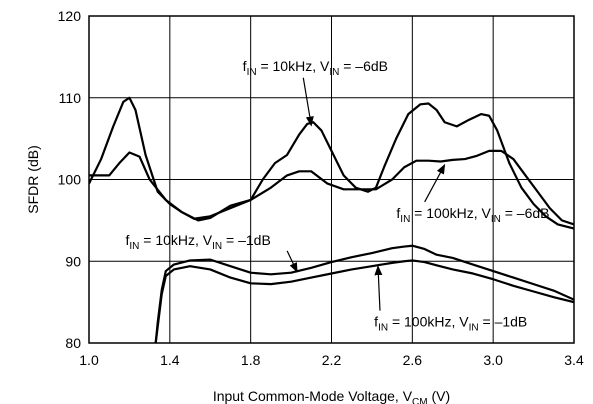 This screenshot has height=404, width=593. What do you see at coordinates (89, 360) in the screenshot?
I see `x-tick-label: 1.0` at bounding box center [89, 360].